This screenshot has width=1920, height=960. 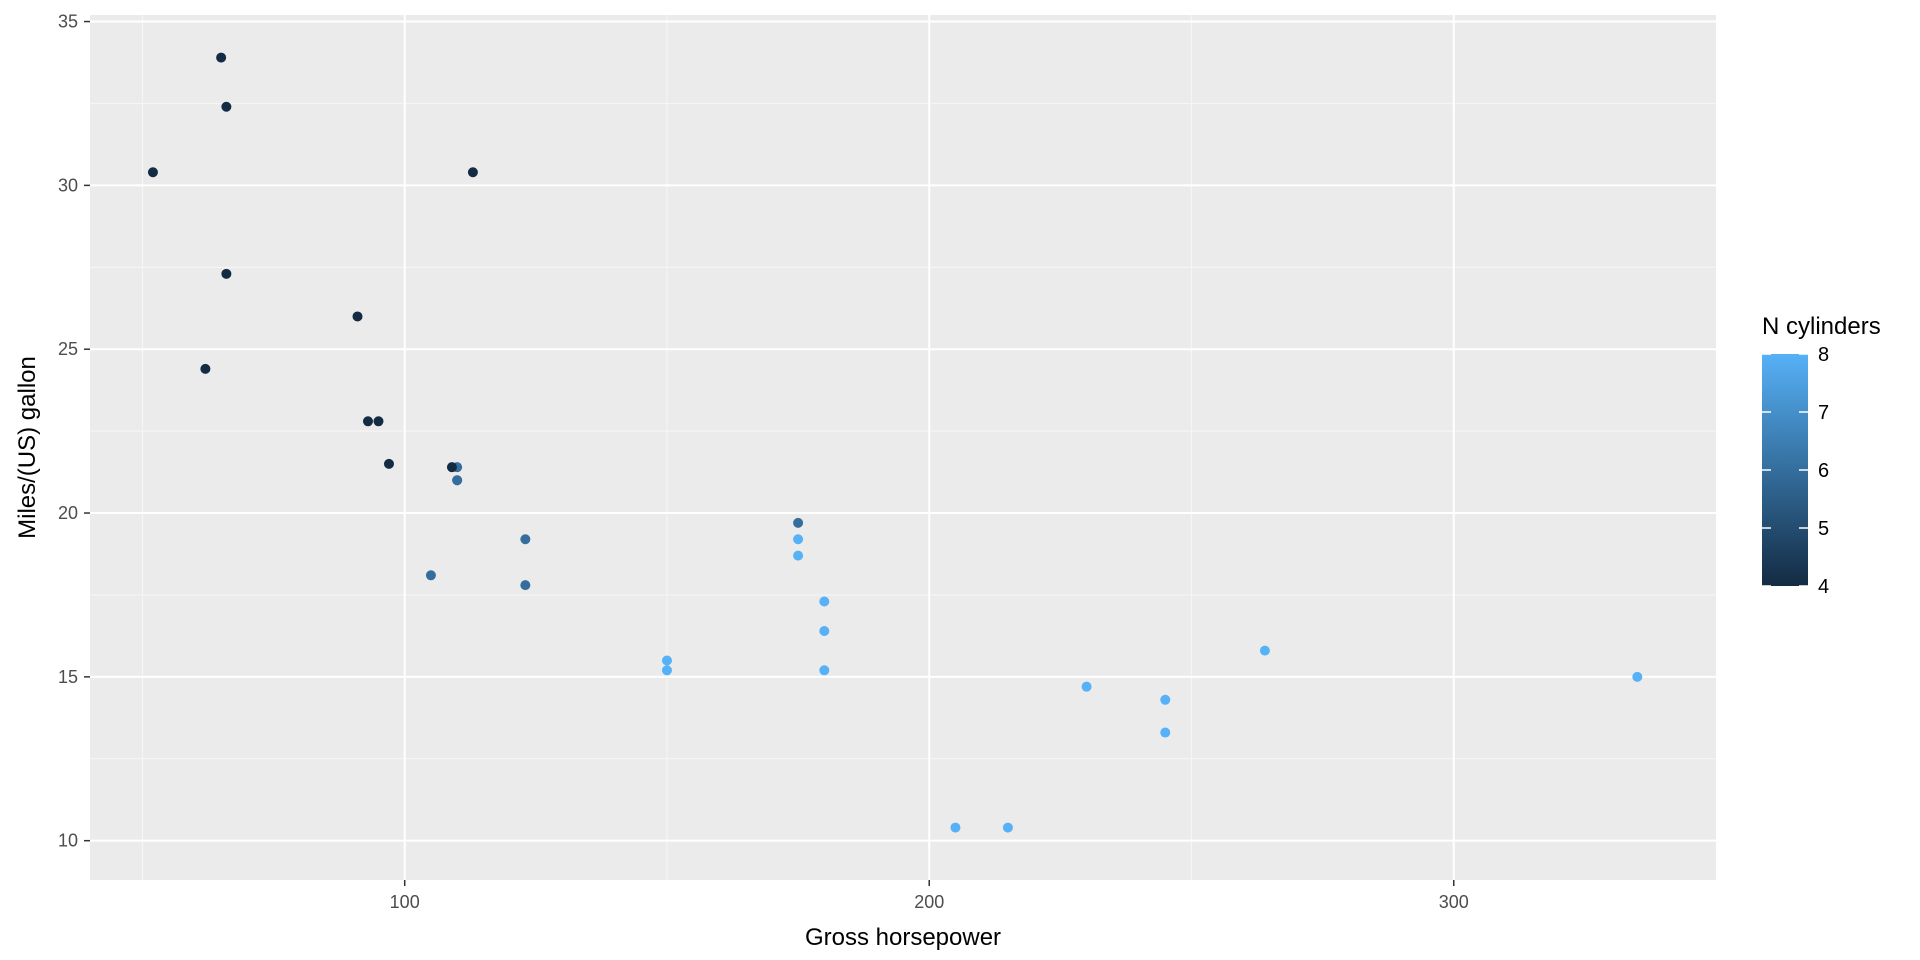 I want to click on x-tick-label: 300, so click(x=1454, y=902).